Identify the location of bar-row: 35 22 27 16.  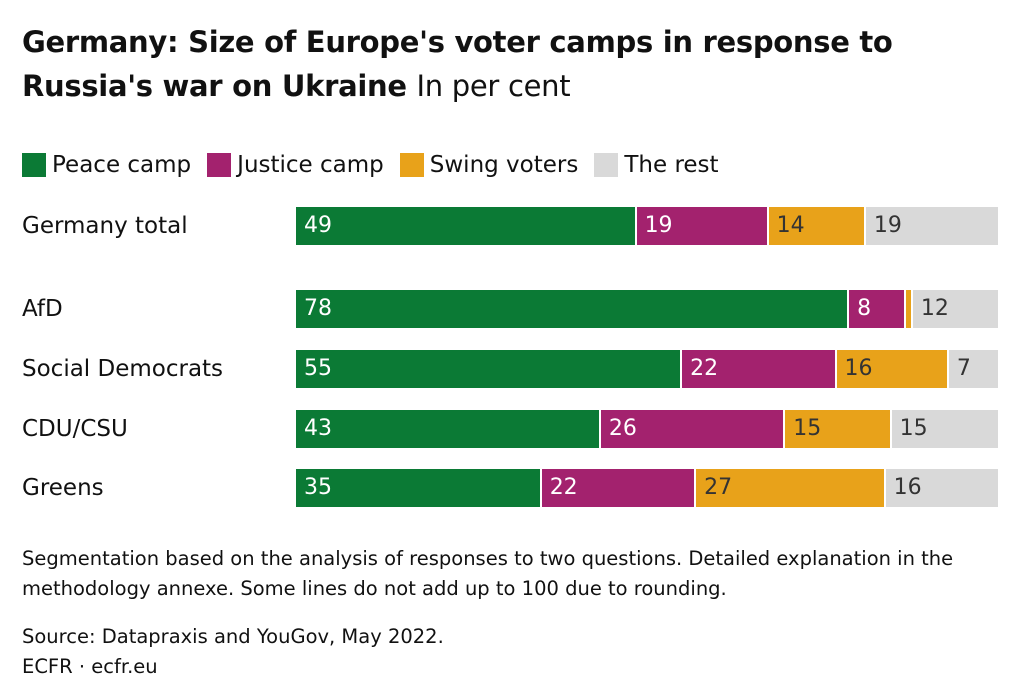
(647, 488).